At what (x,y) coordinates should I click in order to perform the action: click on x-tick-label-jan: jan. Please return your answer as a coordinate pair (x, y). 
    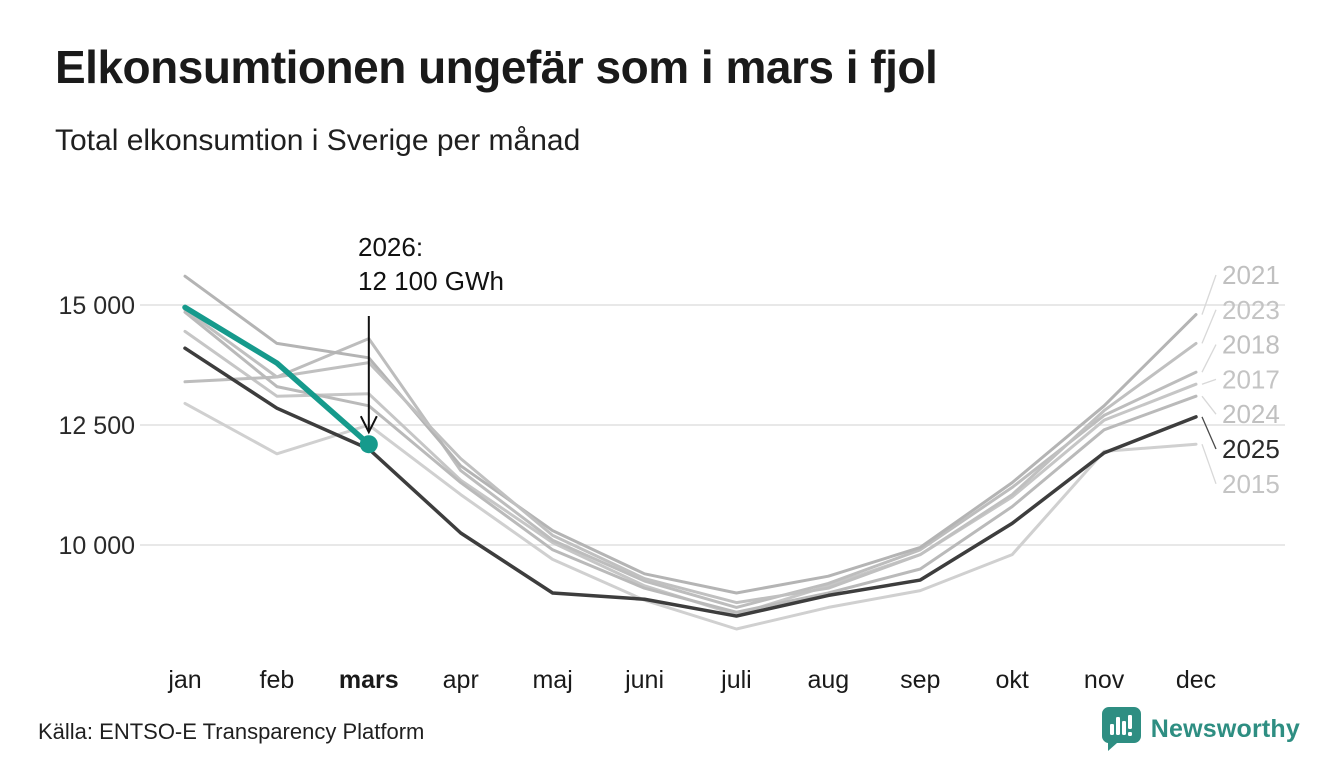
    Looking at the image, I should click on (184, 680).